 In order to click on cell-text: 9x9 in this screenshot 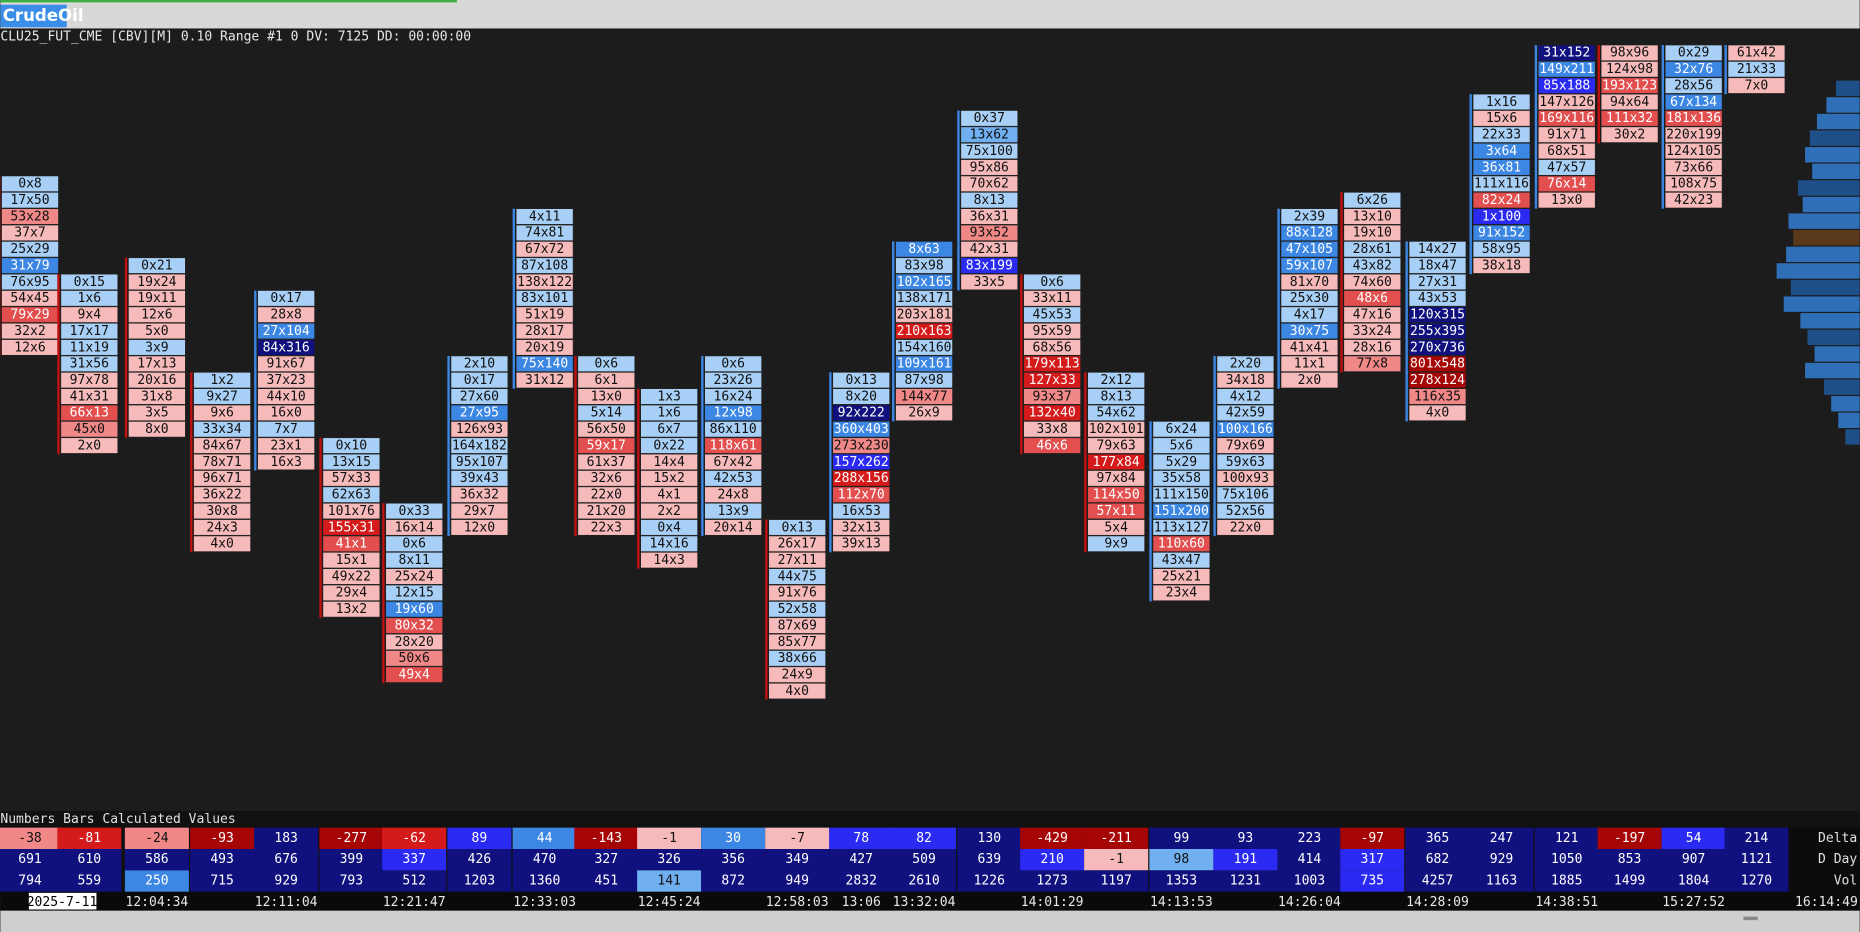, I will do `click(1116, 544)`.